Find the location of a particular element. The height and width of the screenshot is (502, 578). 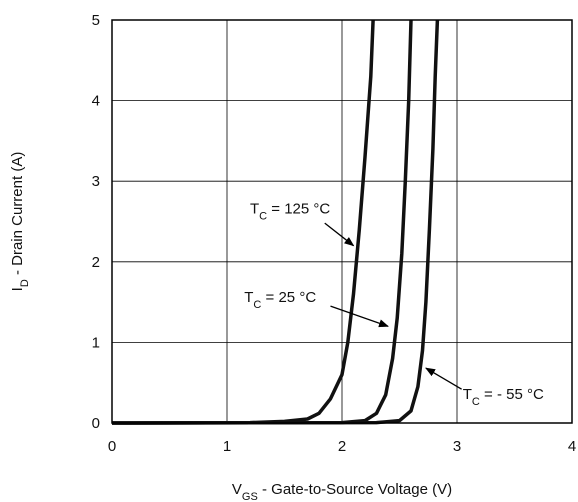

x-tick-label: 2 is located at coordinates (342, 446).